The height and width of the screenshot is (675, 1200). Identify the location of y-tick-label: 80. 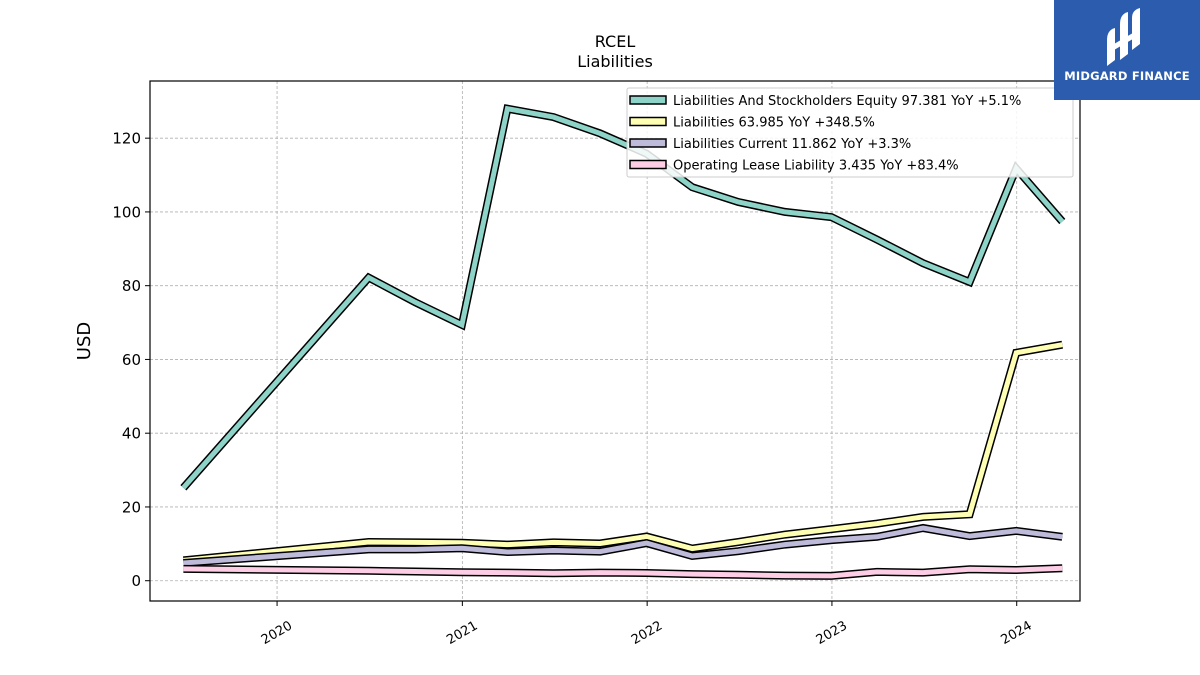
(131, 286).